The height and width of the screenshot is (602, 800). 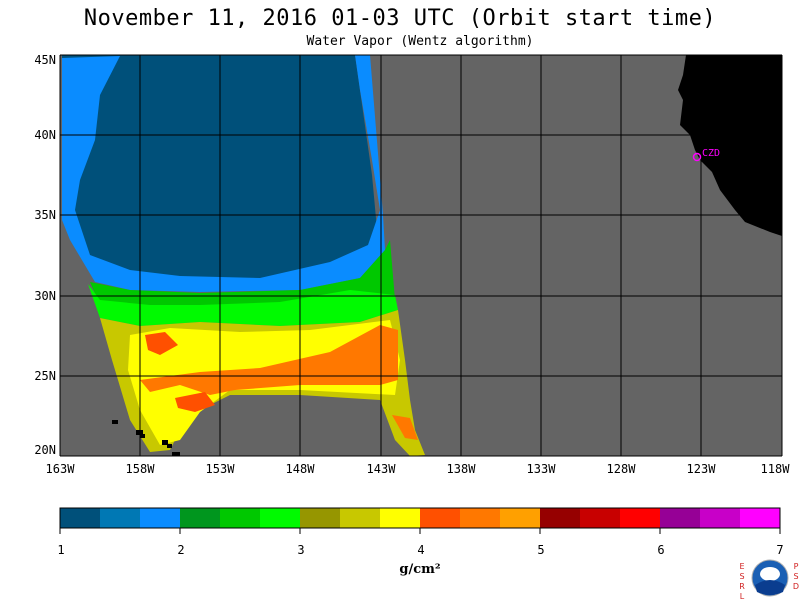 I want to click on colorbar, so click(x=420, y=520).